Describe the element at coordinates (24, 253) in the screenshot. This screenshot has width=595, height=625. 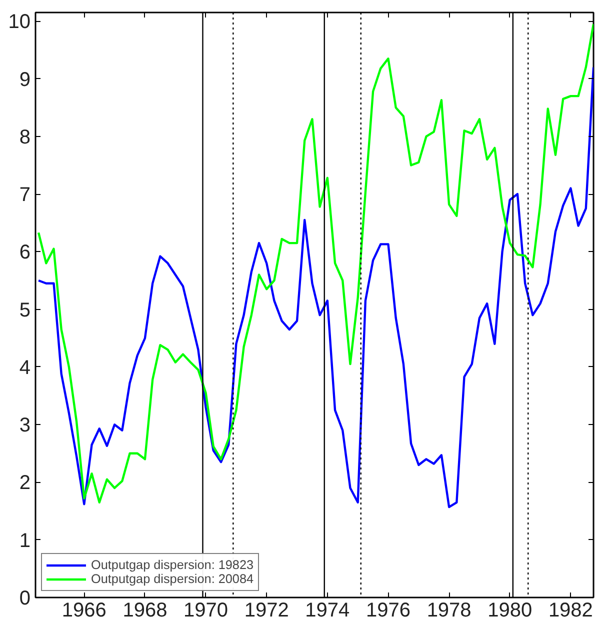
I see `y-tick-label: 6` at that location.